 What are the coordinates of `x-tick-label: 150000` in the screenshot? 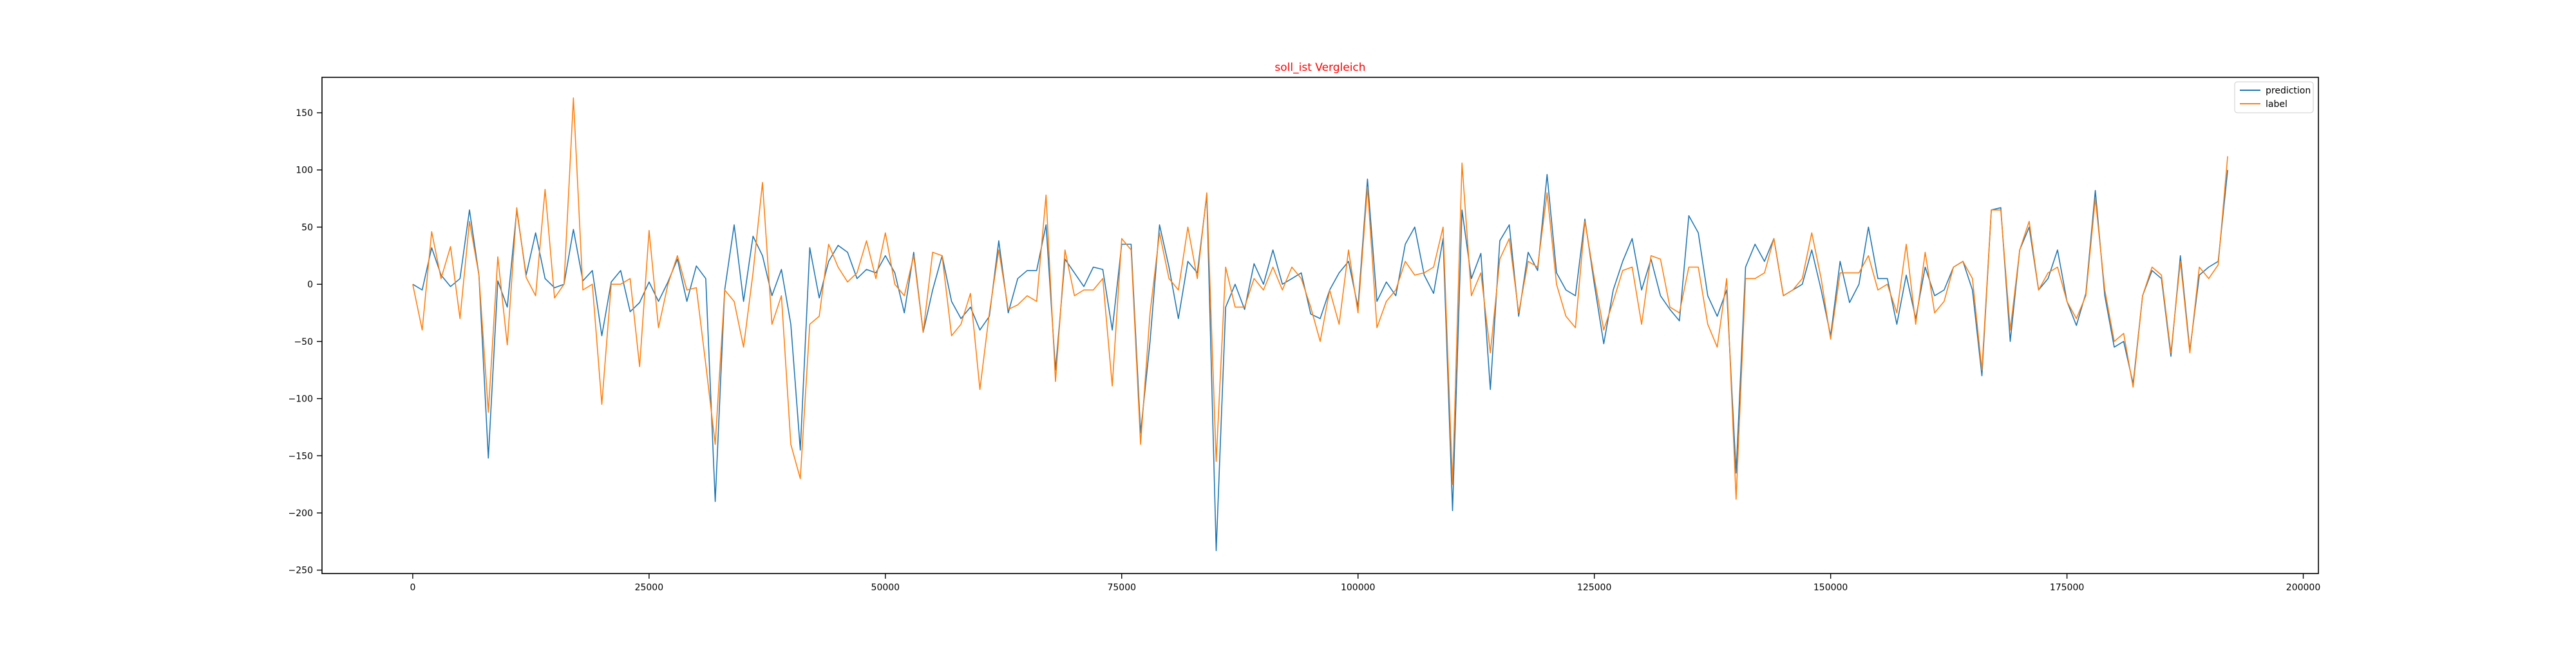 It's located at (1831, 588).